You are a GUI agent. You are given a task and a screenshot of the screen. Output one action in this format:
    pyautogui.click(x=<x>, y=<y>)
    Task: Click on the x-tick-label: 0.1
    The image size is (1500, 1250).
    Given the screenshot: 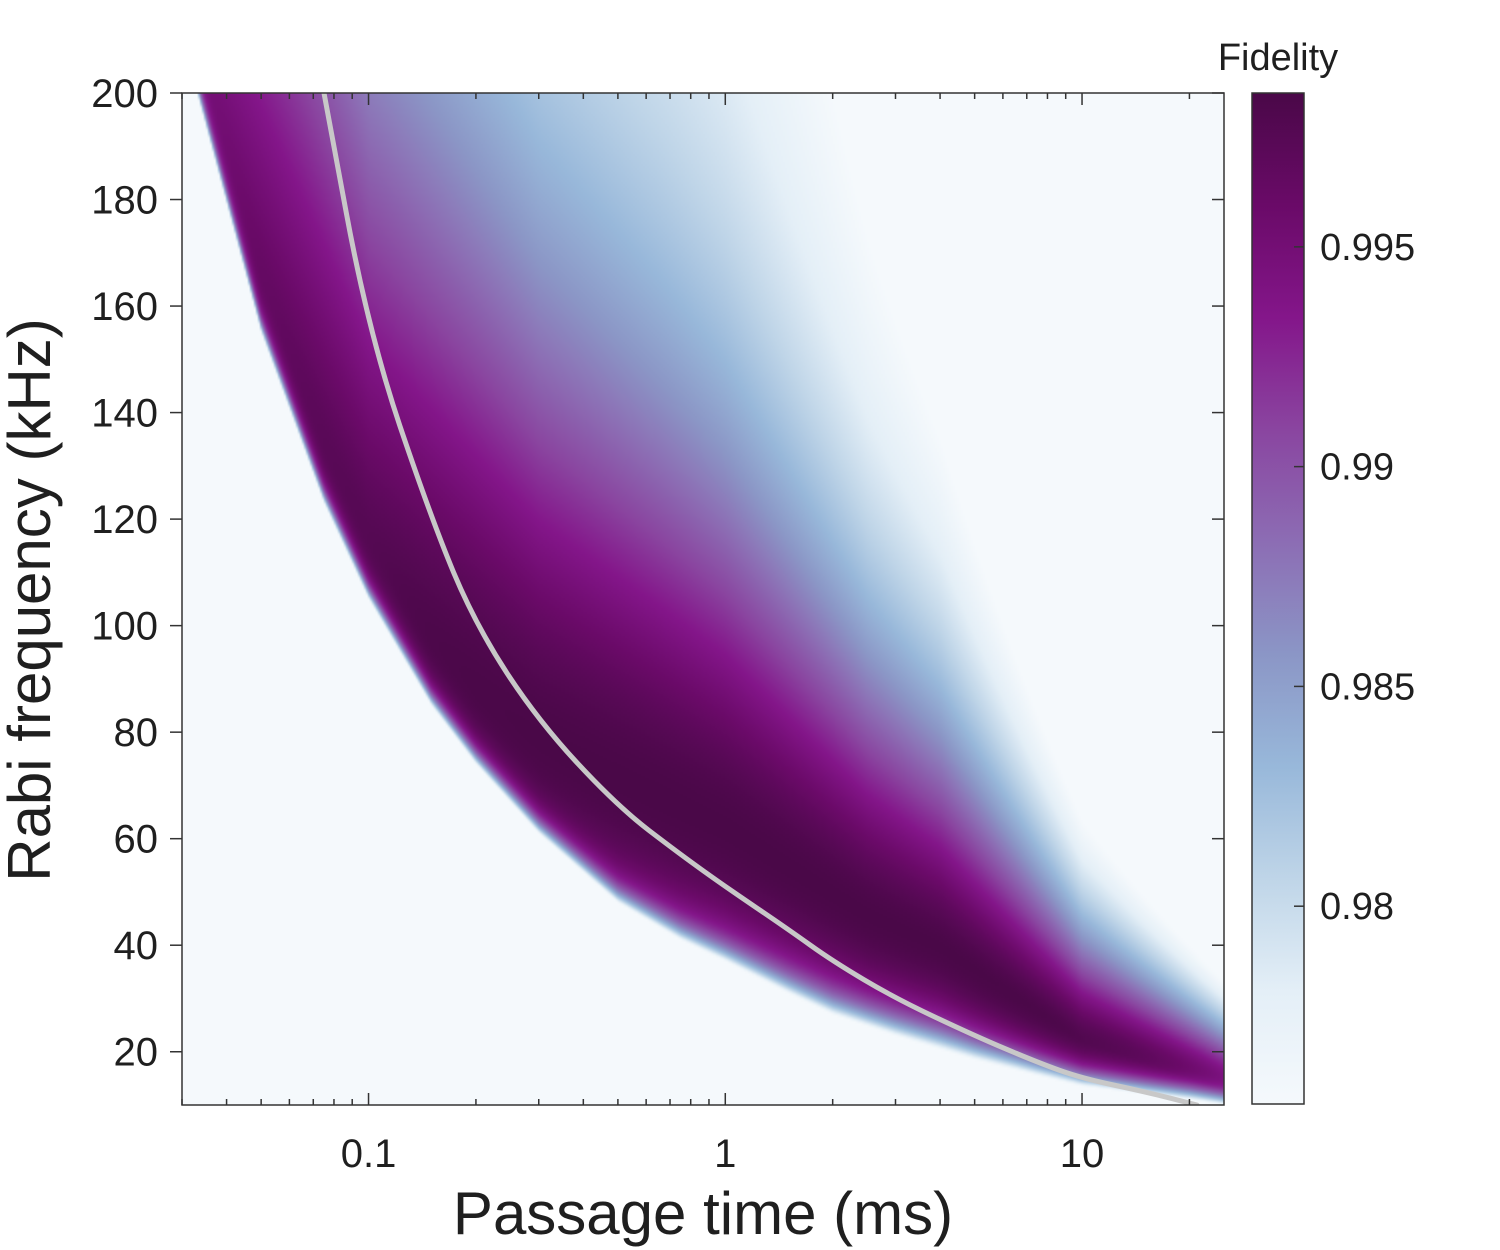 What is the action you would take?
    pyautogui.click(x=369, y=1154)
    